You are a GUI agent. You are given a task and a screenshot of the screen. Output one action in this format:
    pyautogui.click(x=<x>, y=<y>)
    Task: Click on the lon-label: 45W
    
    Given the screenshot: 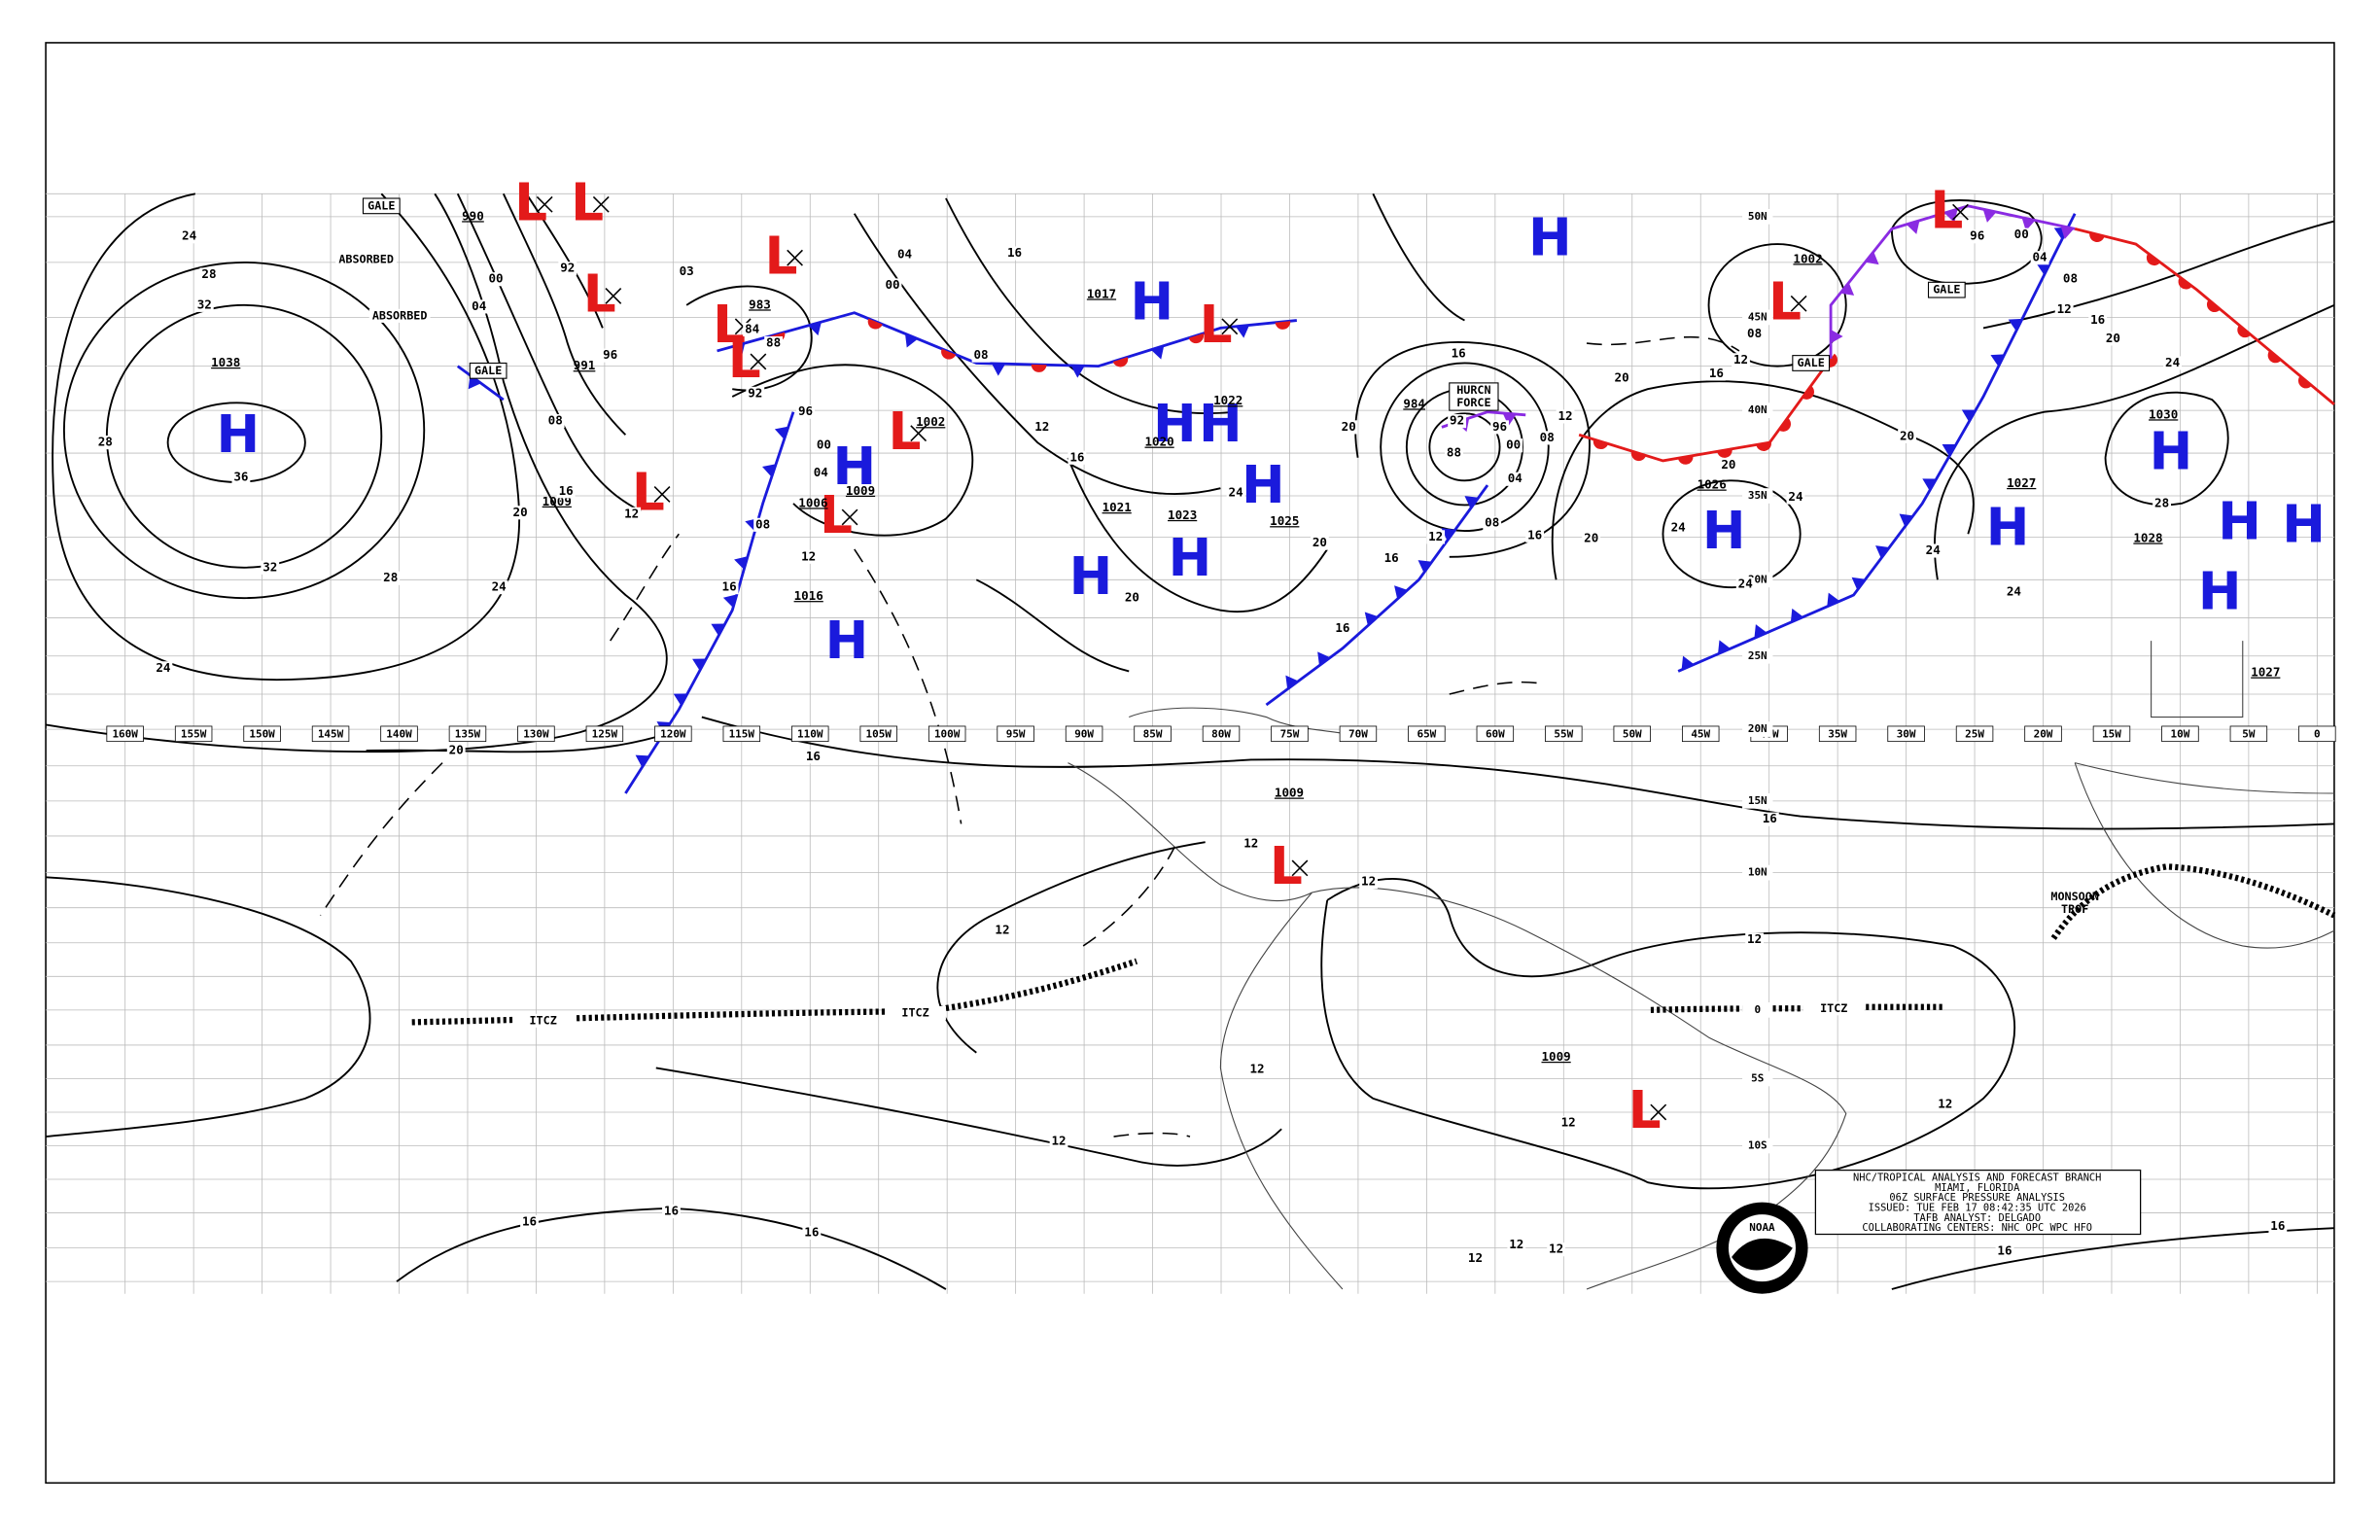 What is the action you would take?
    pyautogui.click(x=1700, y=734)
    